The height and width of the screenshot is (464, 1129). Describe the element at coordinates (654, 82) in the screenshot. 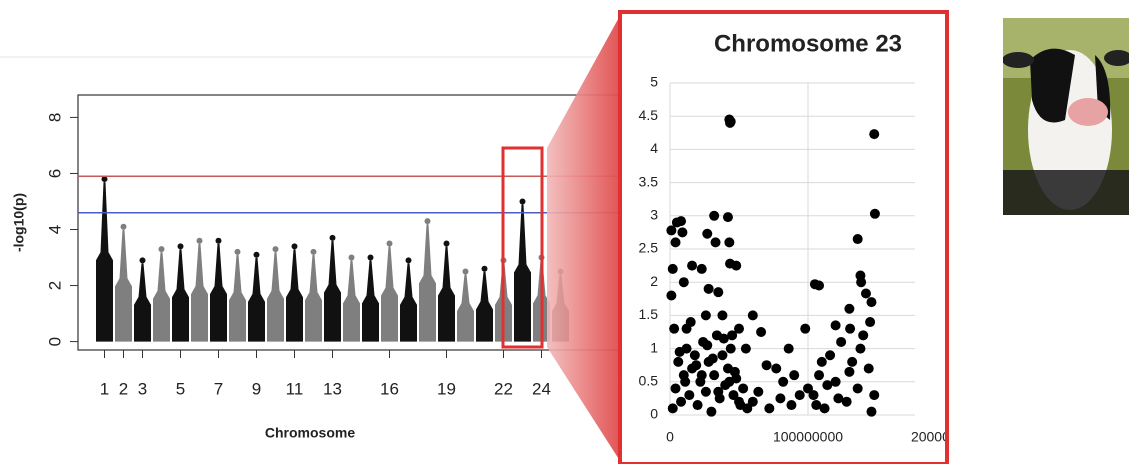

I see `y-tick-label: 5` at that location.